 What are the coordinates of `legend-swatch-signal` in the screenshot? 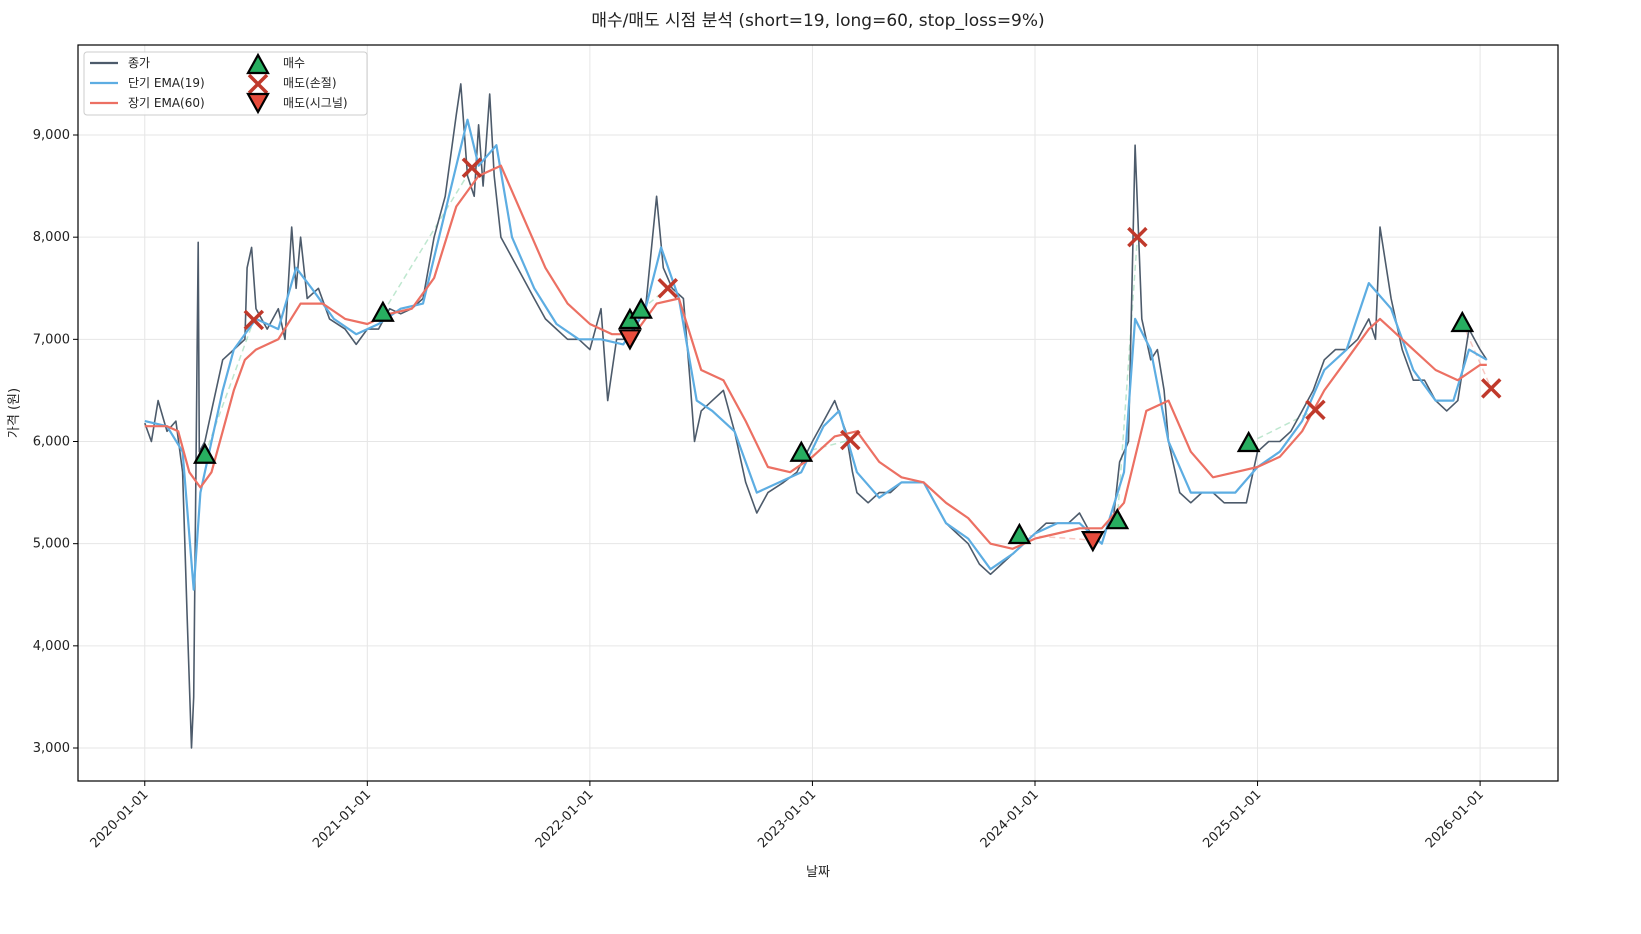 It's located at (258, 103).